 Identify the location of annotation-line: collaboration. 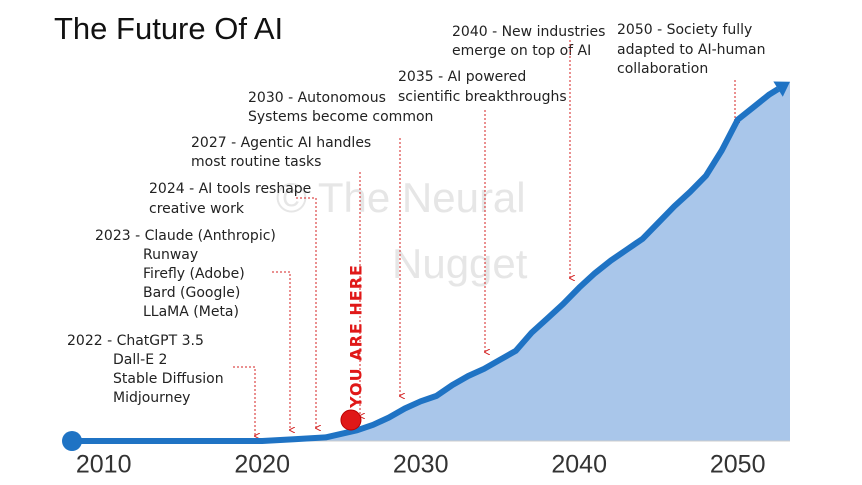
(662, 69).